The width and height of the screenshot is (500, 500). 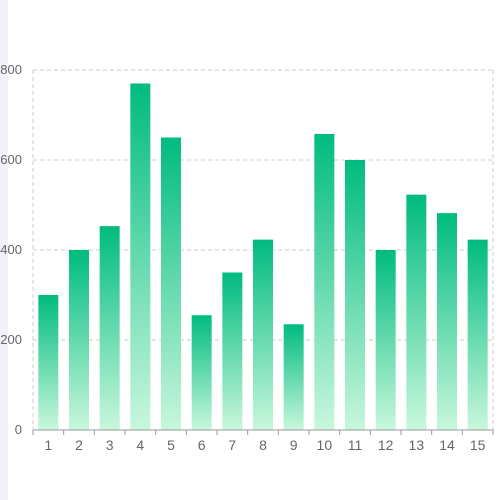 I want to click on x-tick-label: 8, so click(x=263, y=445).